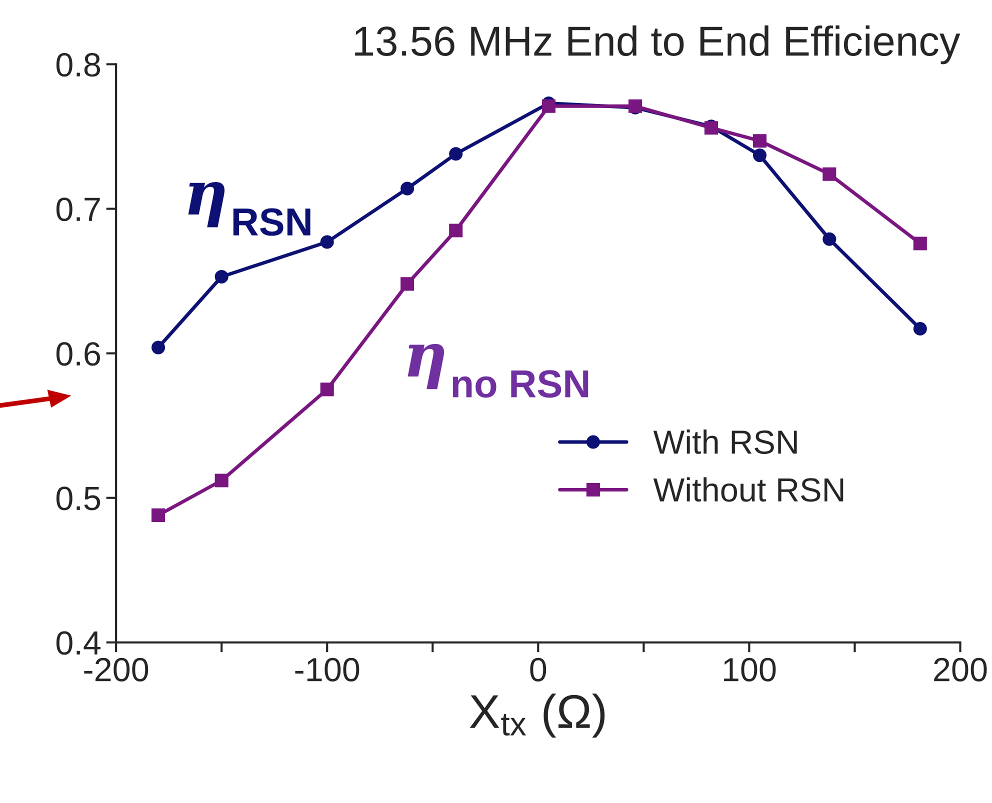 This screenshot has width=992, height=803. Describe the element at coordinates (750, 670) in the screenshot. I see `x-tick-label: 100` at that location.